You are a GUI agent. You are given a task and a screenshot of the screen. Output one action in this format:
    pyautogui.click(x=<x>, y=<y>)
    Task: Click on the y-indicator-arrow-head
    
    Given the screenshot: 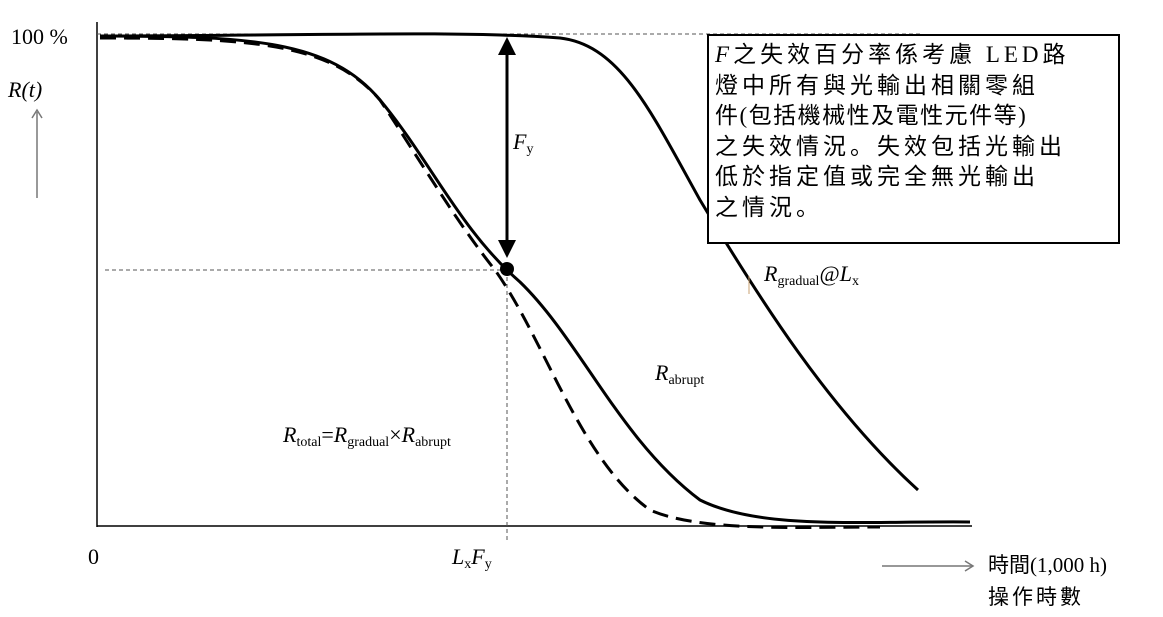 What is the action you would take?
    pyautogui.click(x=37, y=113)
    